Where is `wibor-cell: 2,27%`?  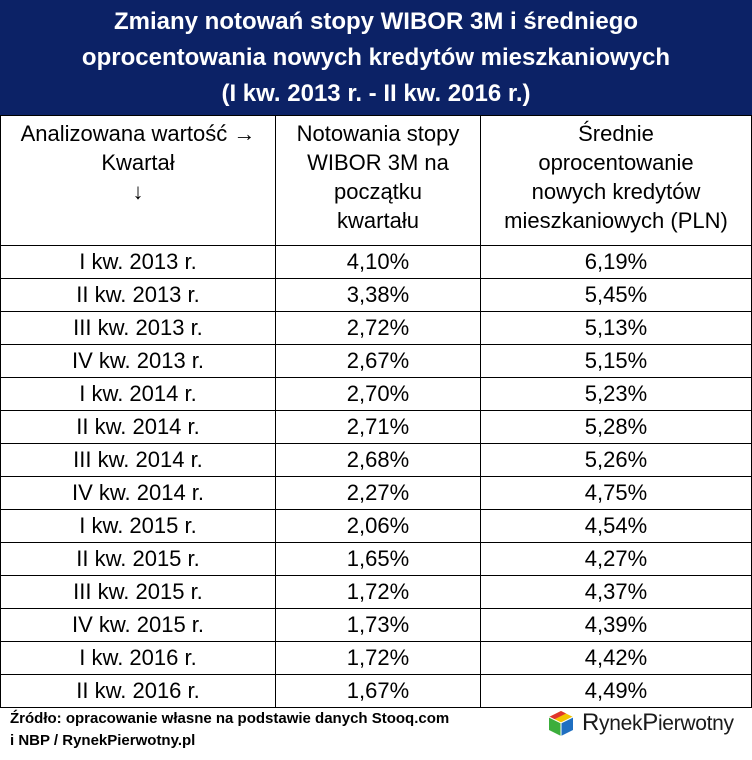 wibor-cell: 2,27% is located at coordinates (378, 493).